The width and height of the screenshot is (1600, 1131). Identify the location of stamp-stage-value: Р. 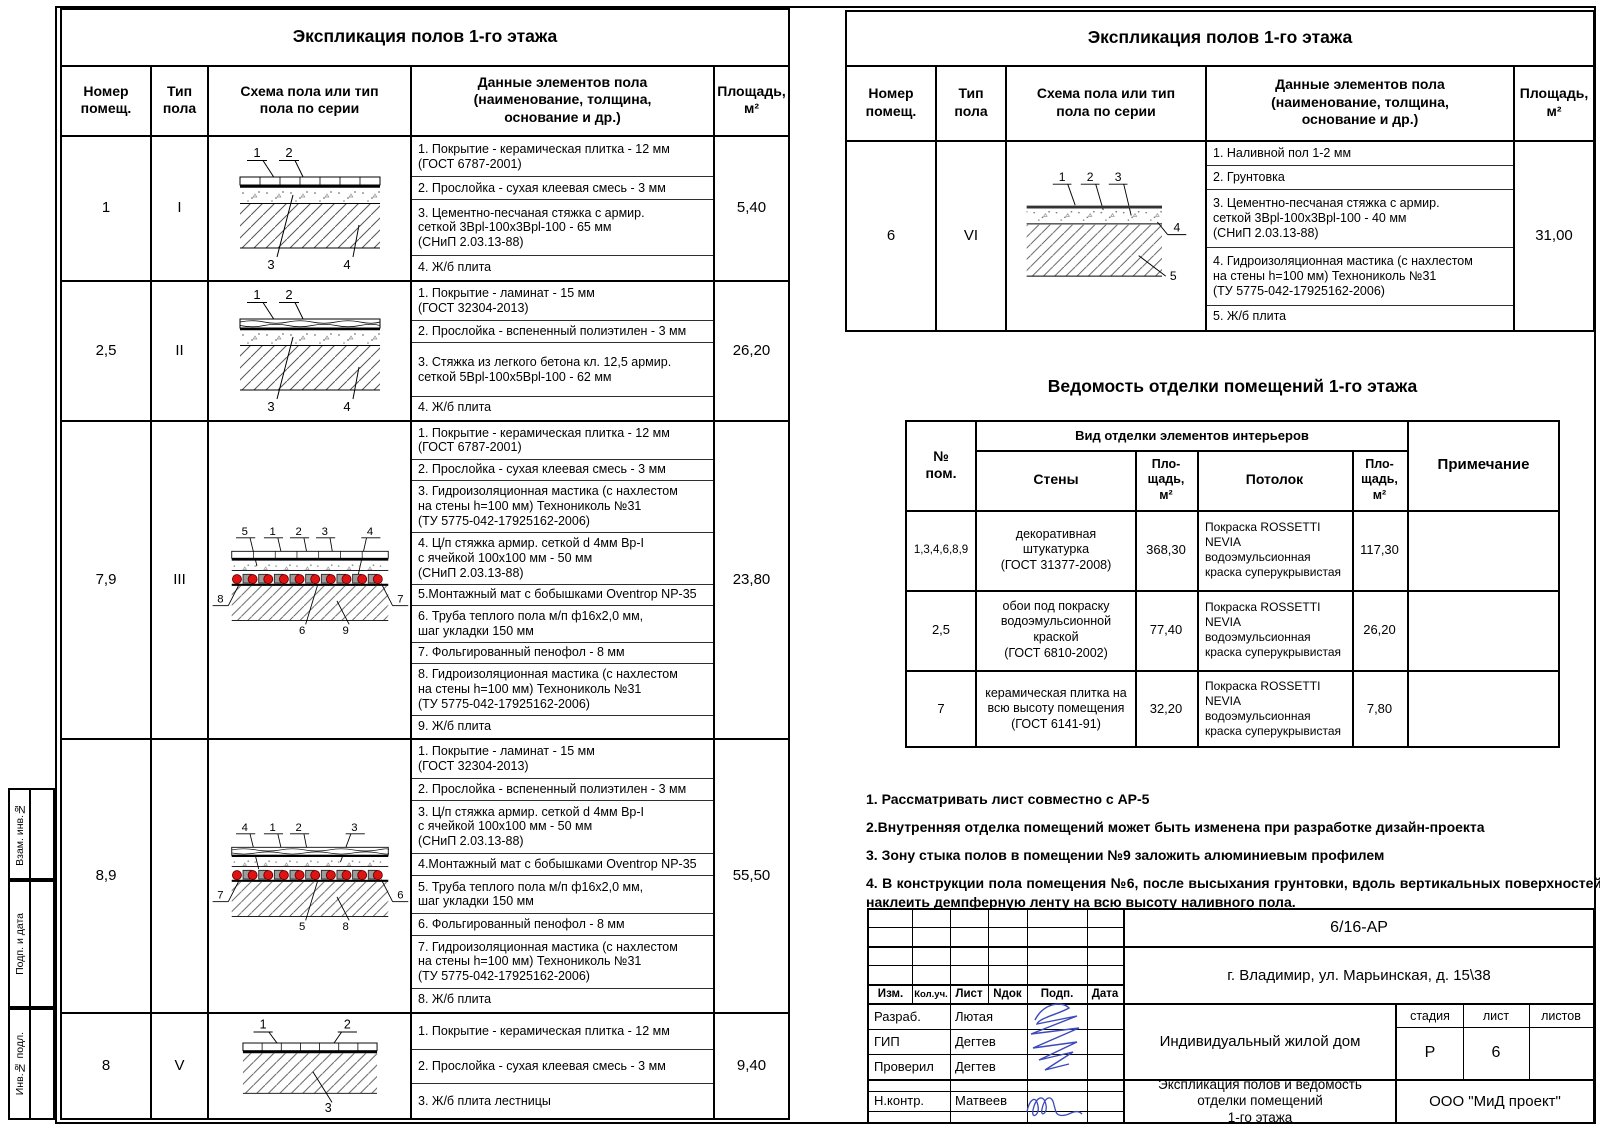
(1430, 1053).